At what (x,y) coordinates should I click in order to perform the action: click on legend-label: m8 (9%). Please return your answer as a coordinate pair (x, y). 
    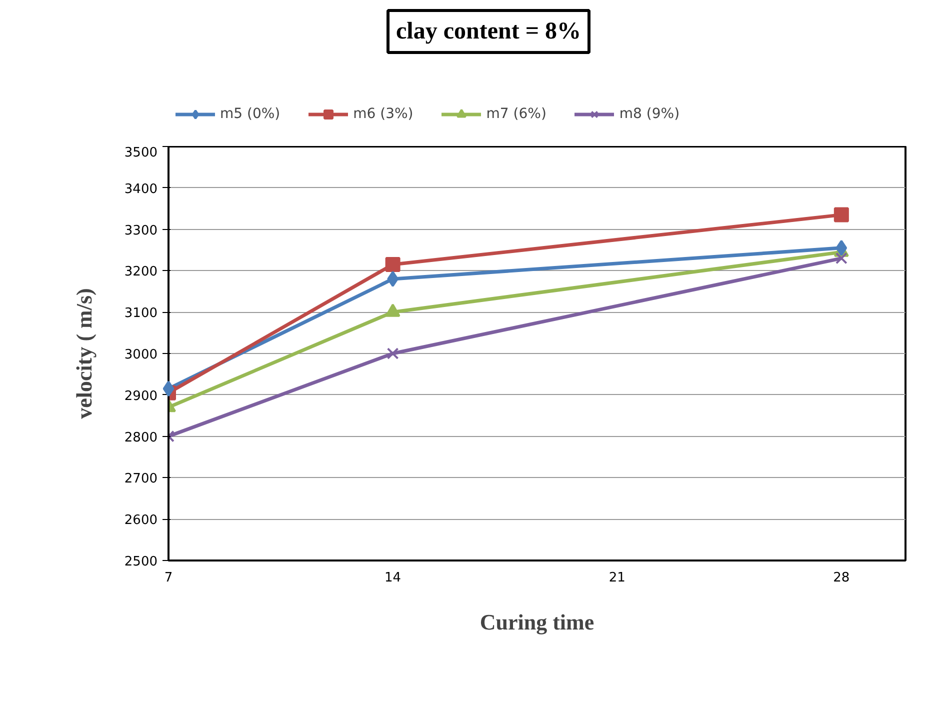
    Looking at the image, I should click on (649, 114).